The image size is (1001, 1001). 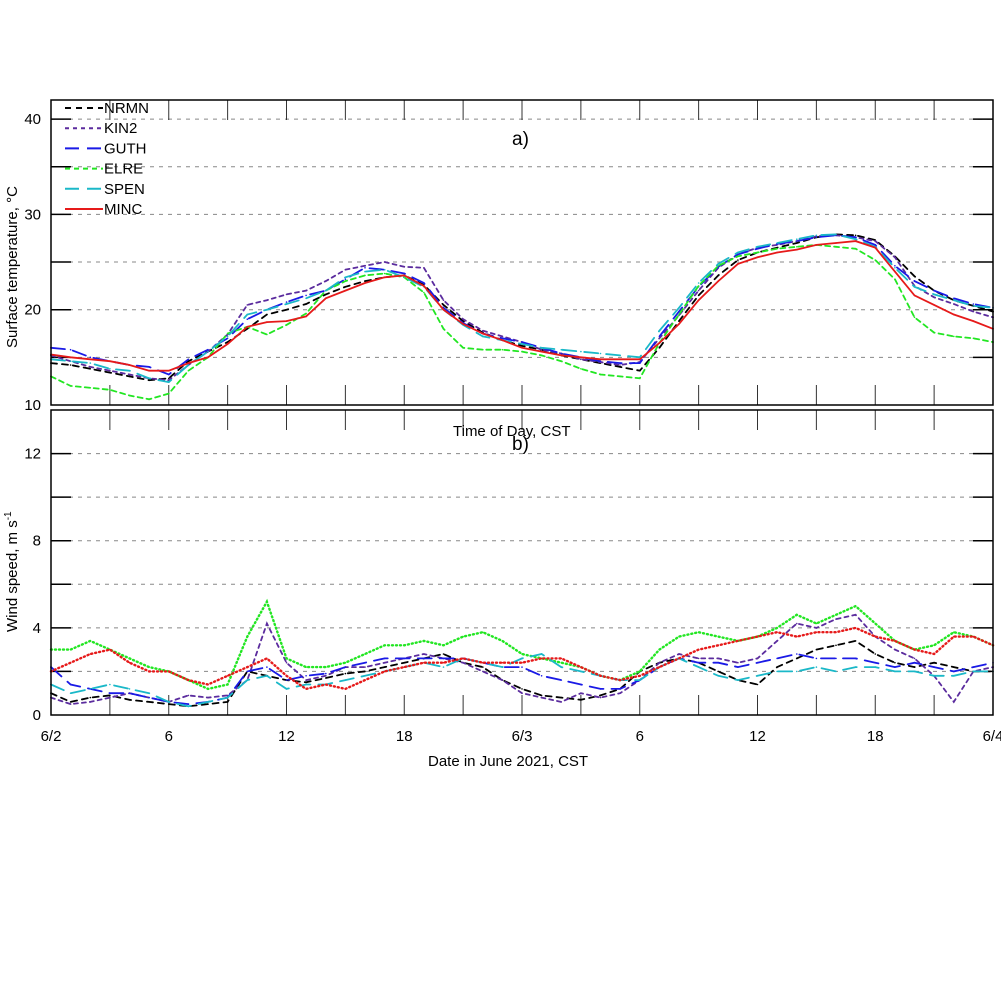 I want to click on x-tick-label: 12, so click(x=757, y=736).